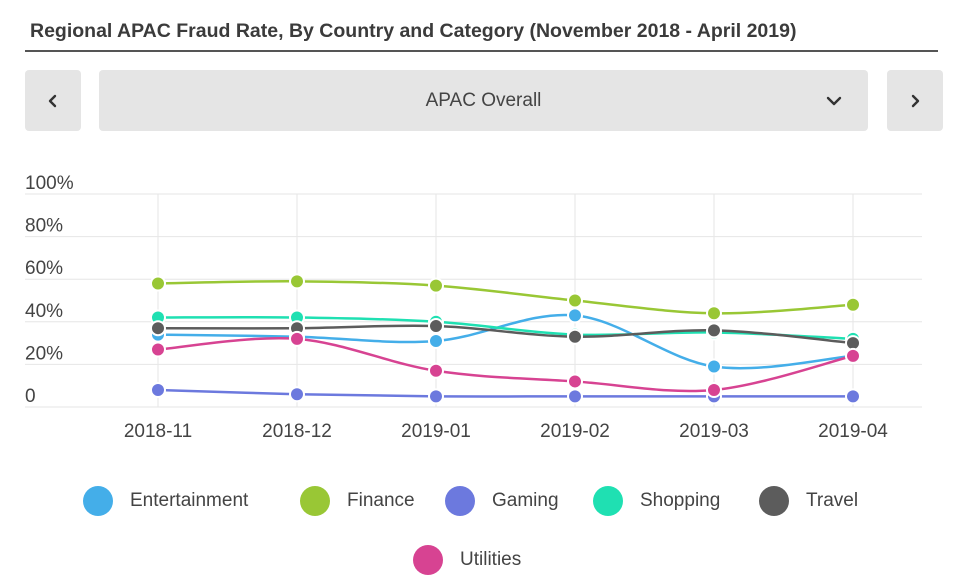 Image resolution: width=954 pixels, height=587 pixels. I want to click on series-line-finance, so click(505, 297).